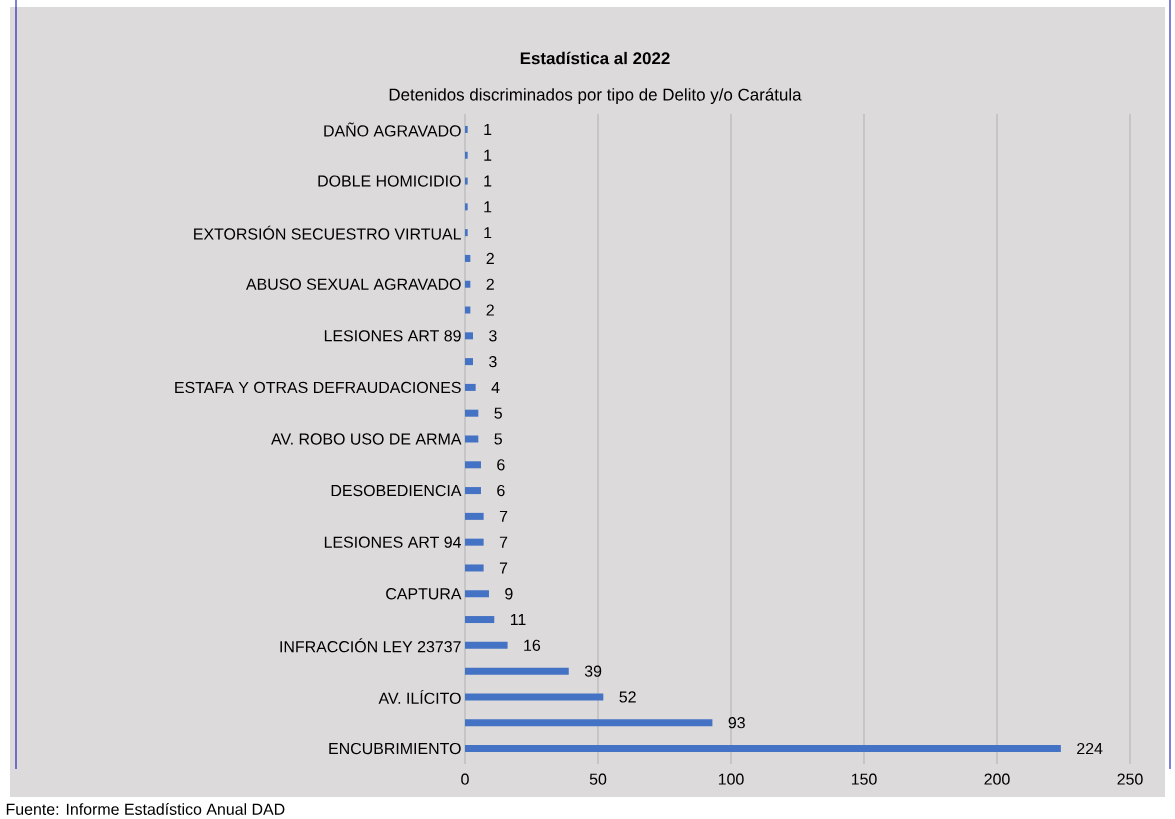 The height and width of the screenshot is (819, 1175). What do you see at coordinates (395, 748) in the screenshot?
I see `y-tick-label: ENCUBRIMIENTO` at bounding box center [395, 748].